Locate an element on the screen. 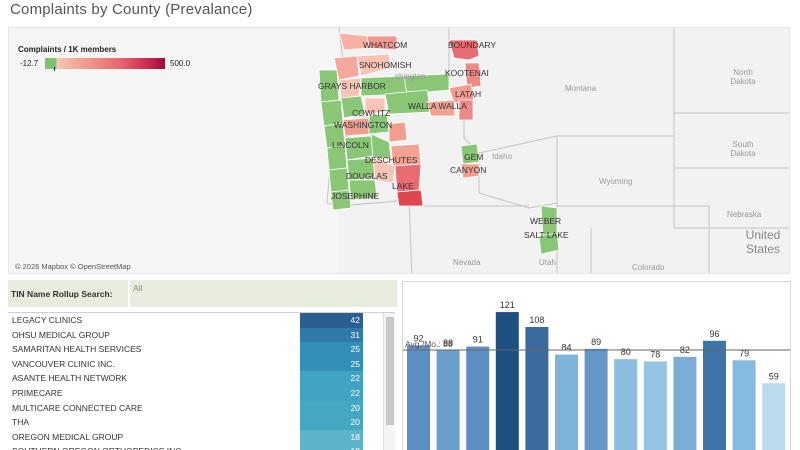 The height and width of the screenshot is (450, 800). bar-value-label: 84 is located at coordinates (566, 348).